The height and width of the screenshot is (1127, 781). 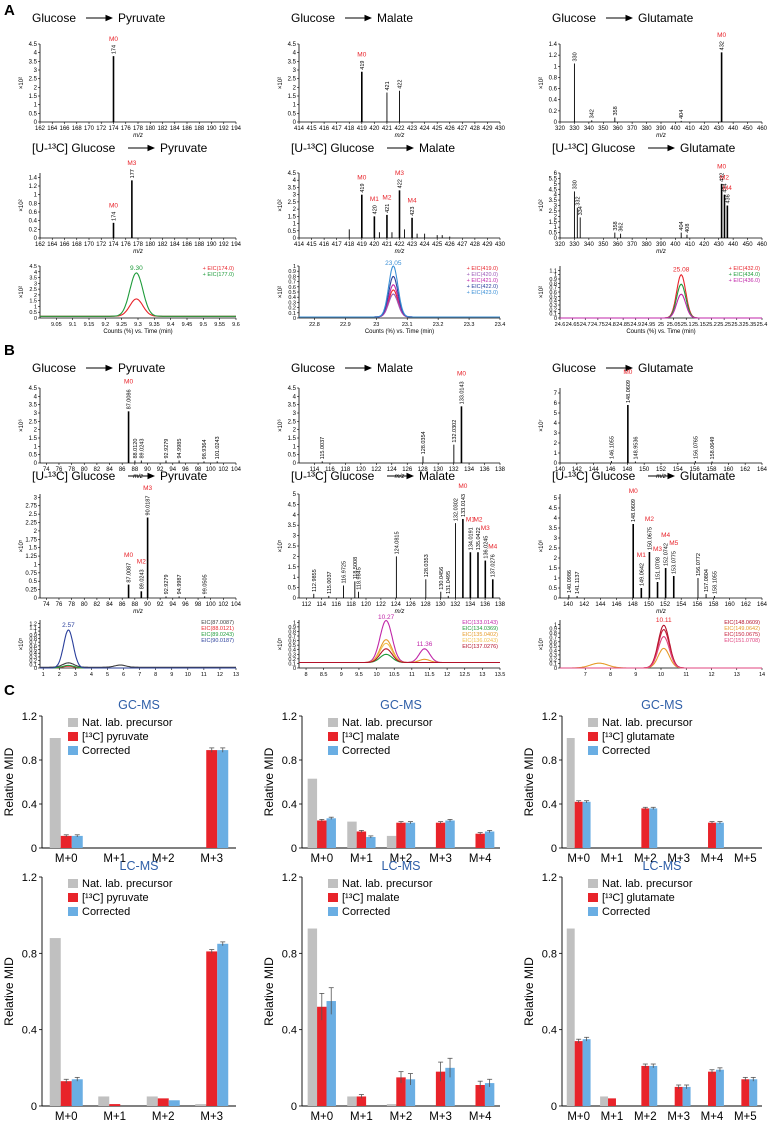 What do you see at coordinates (593, 736) in the screenshot?
I see `legend-swatch` at bounding box center [593, 736].